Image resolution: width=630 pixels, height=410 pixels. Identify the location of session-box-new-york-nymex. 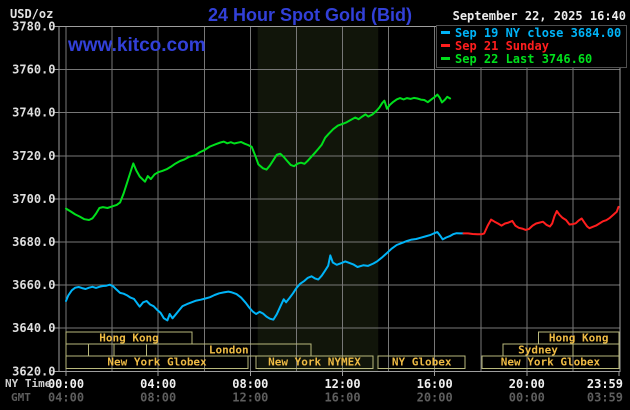
(314, 362).